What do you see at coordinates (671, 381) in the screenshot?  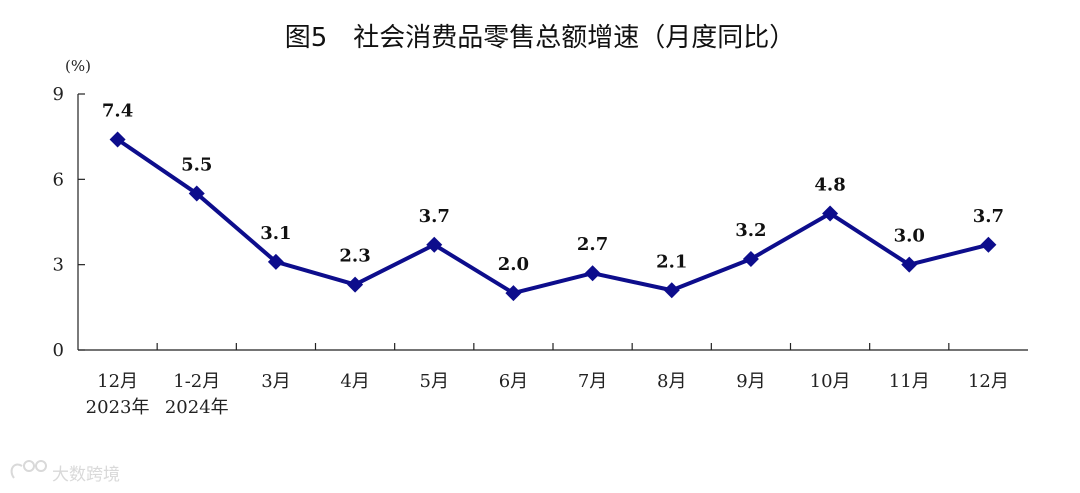 I see `x-tick-label: 8月` at bounding box center [671, 381].